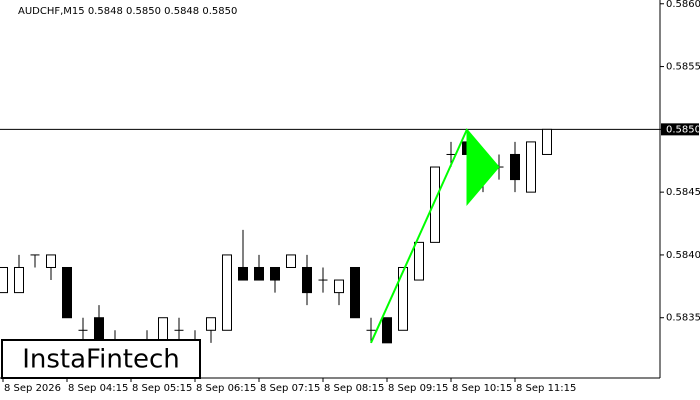 The height and width of the screenshot is (400, 700). Describe the element at coordinates (354, 388) in the screenshot. I see `x-tick-label: 8 Sep 08:15` at that location.